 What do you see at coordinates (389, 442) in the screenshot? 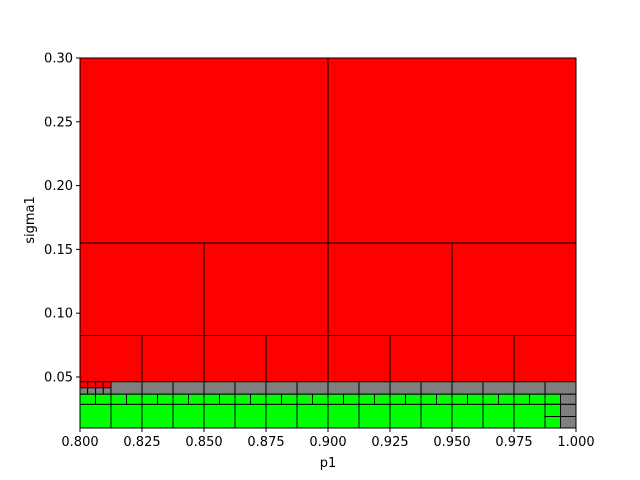
I see `x-tick-label: 0.925` at bounding box center [389, 442].